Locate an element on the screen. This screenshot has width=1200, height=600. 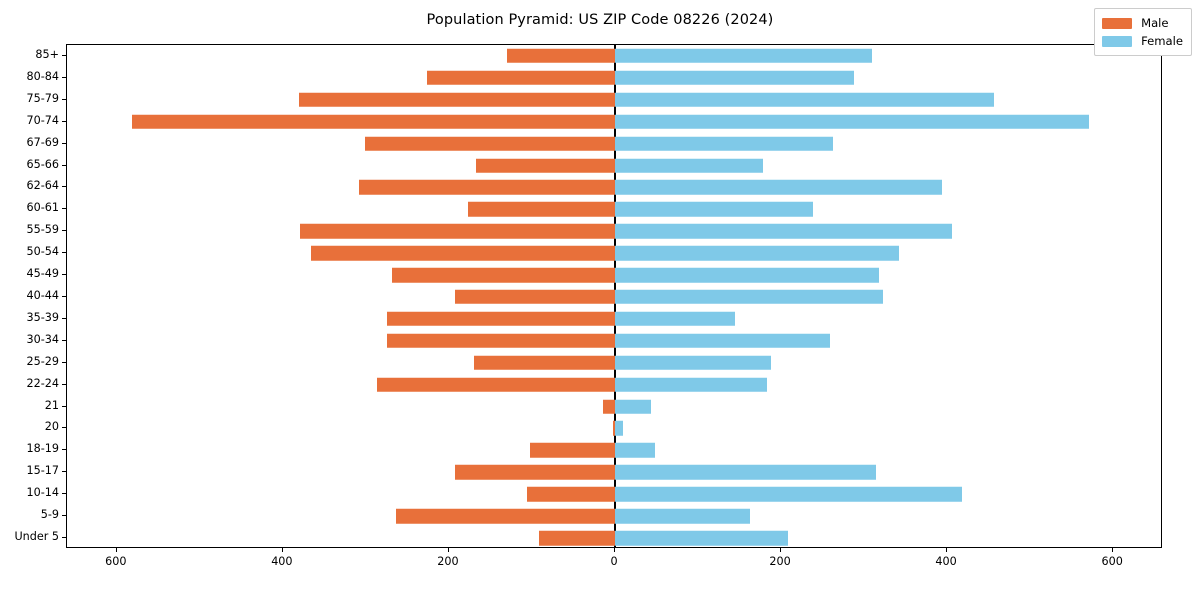
y-tick-label: 18-19 is located at coordinates (42, 449).